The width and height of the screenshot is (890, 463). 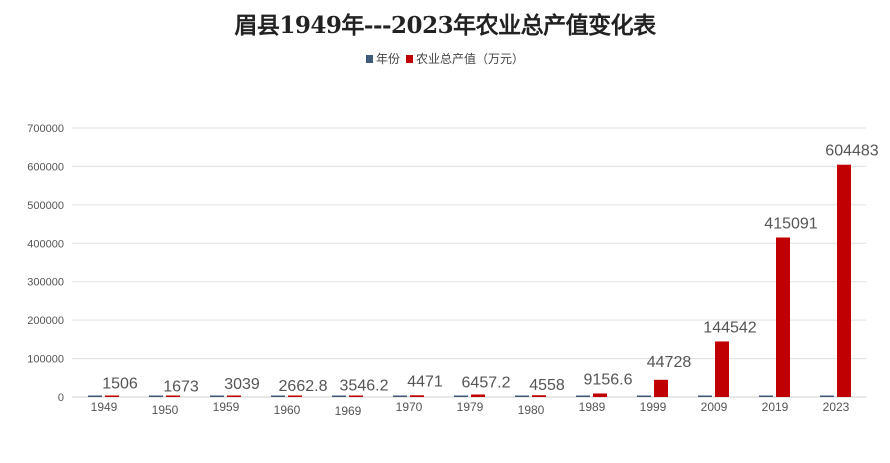 I want to click on data-label: 4471, so click(x=425, y=381).